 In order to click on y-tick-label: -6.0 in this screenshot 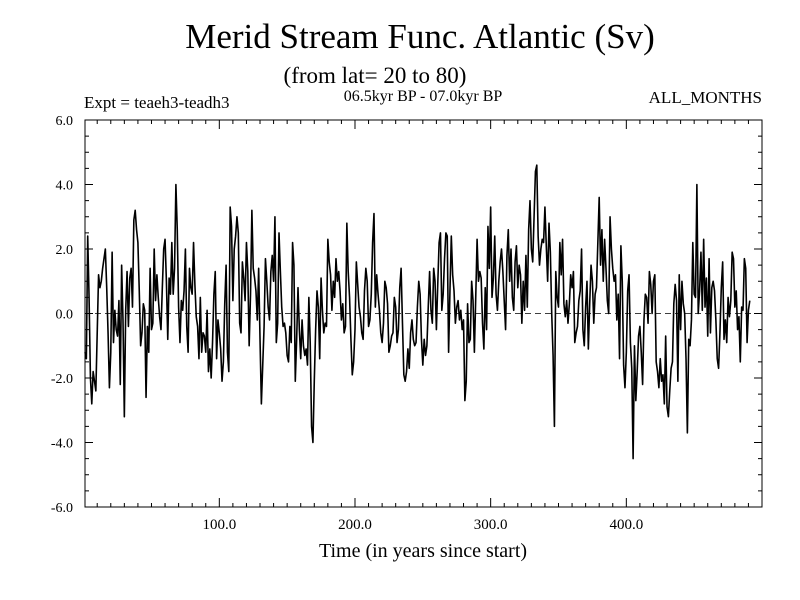, I will do `click(62, 508)`.